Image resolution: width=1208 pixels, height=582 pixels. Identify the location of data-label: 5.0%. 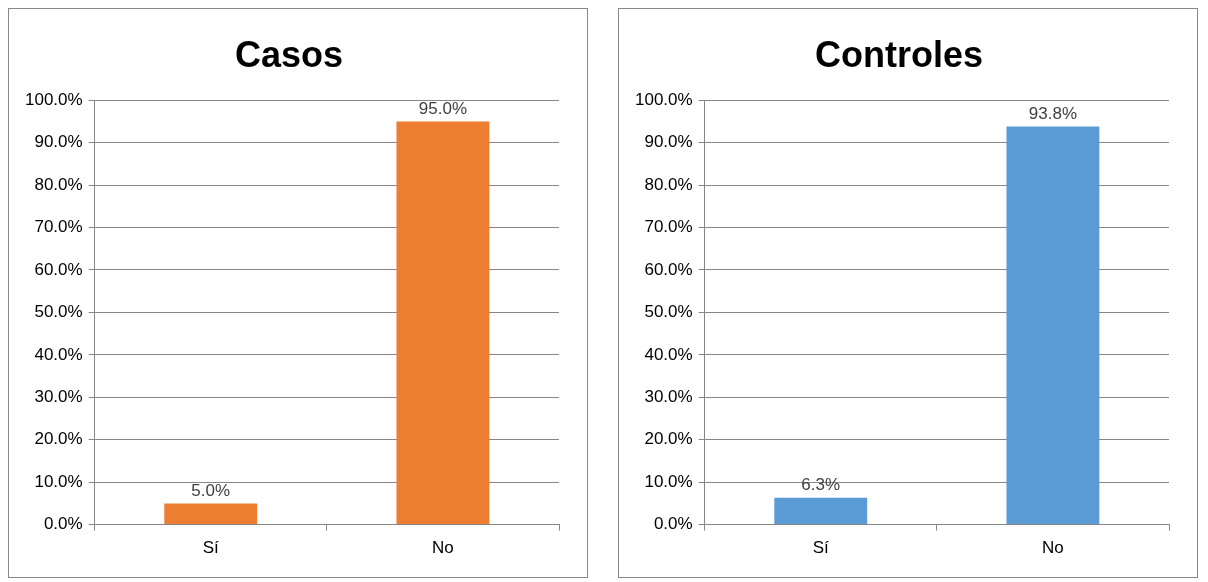
(211, 490).